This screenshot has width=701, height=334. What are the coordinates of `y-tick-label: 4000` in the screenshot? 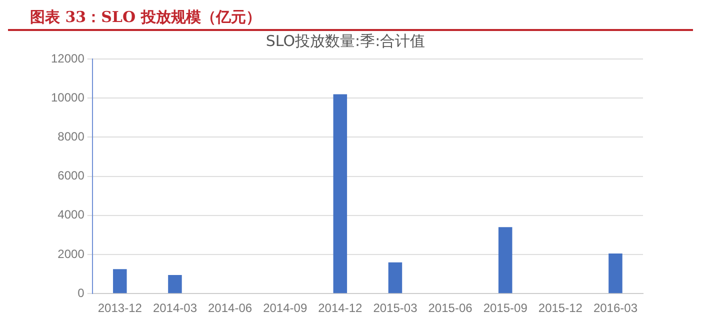 It's located at (71, 215).